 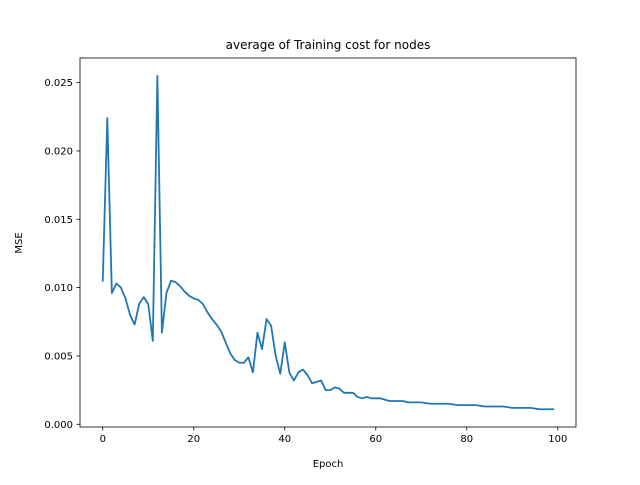 What do you see at coordinates (328, 45) in the screenshot?
I see `chart-title: average of Training cost for nodes` at bounding box center [328, 45].